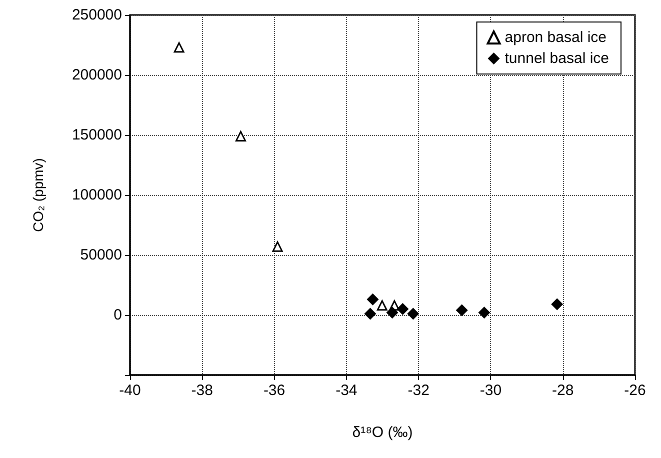 Image resolution: width=661 pixels, height=458 pixels. Describe the element at coordinates (130, 390) in the screenshot. I see `x-tick-label: -40` at that location.